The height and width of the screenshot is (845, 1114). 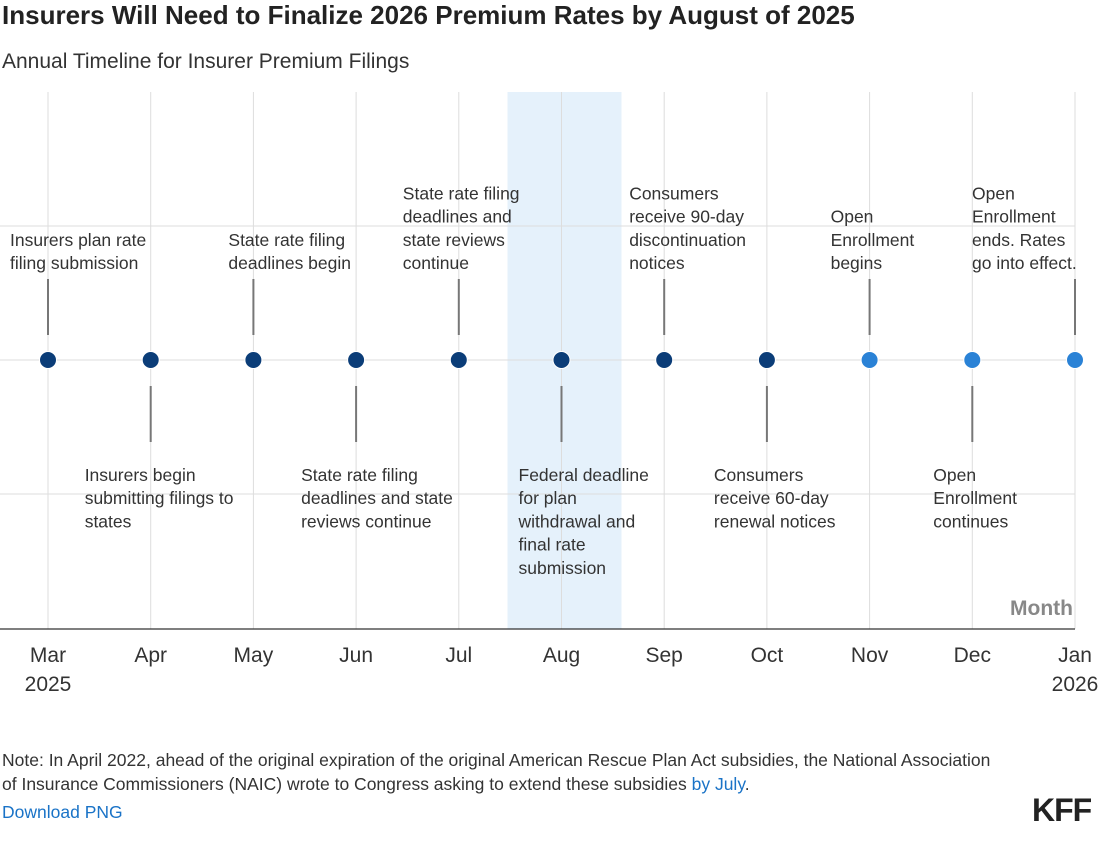 What do you see at coordinates (289, 251) in the screenshot?
I see `event-label-may: State rate filing deadlines begin` at bounding box center [289, 251].